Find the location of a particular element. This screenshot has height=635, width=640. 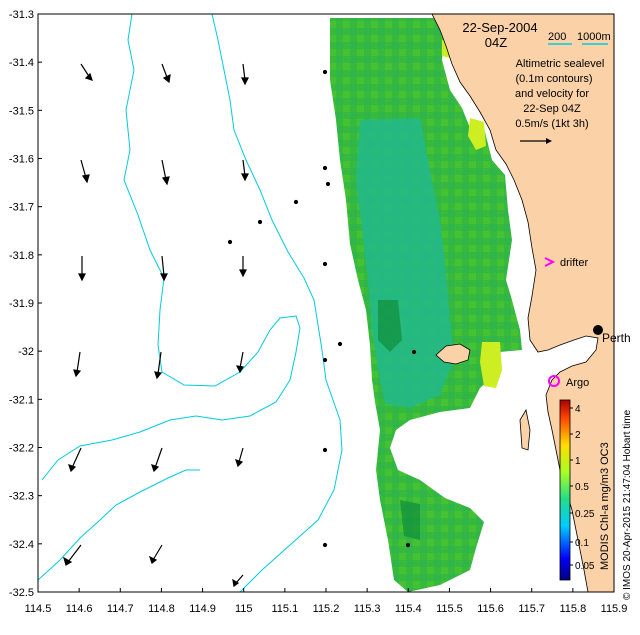

colorbar-tick: 4 is located at coordinates (578, 409).